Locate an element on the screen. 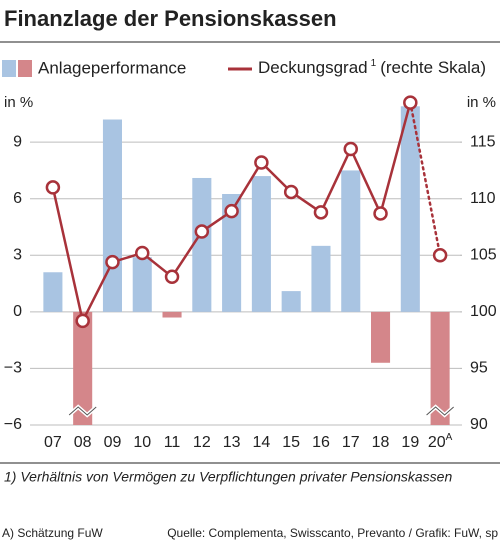 This screenshot has width=500, height=550. category-label: 15 is located at coordinates (291, 442).